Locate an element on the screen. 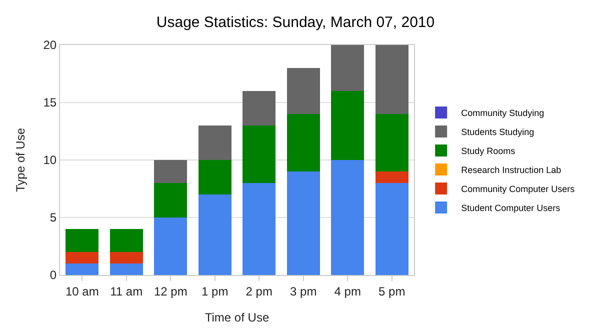  x-tick-label: 2 pm is located at coordinates (259, 291).